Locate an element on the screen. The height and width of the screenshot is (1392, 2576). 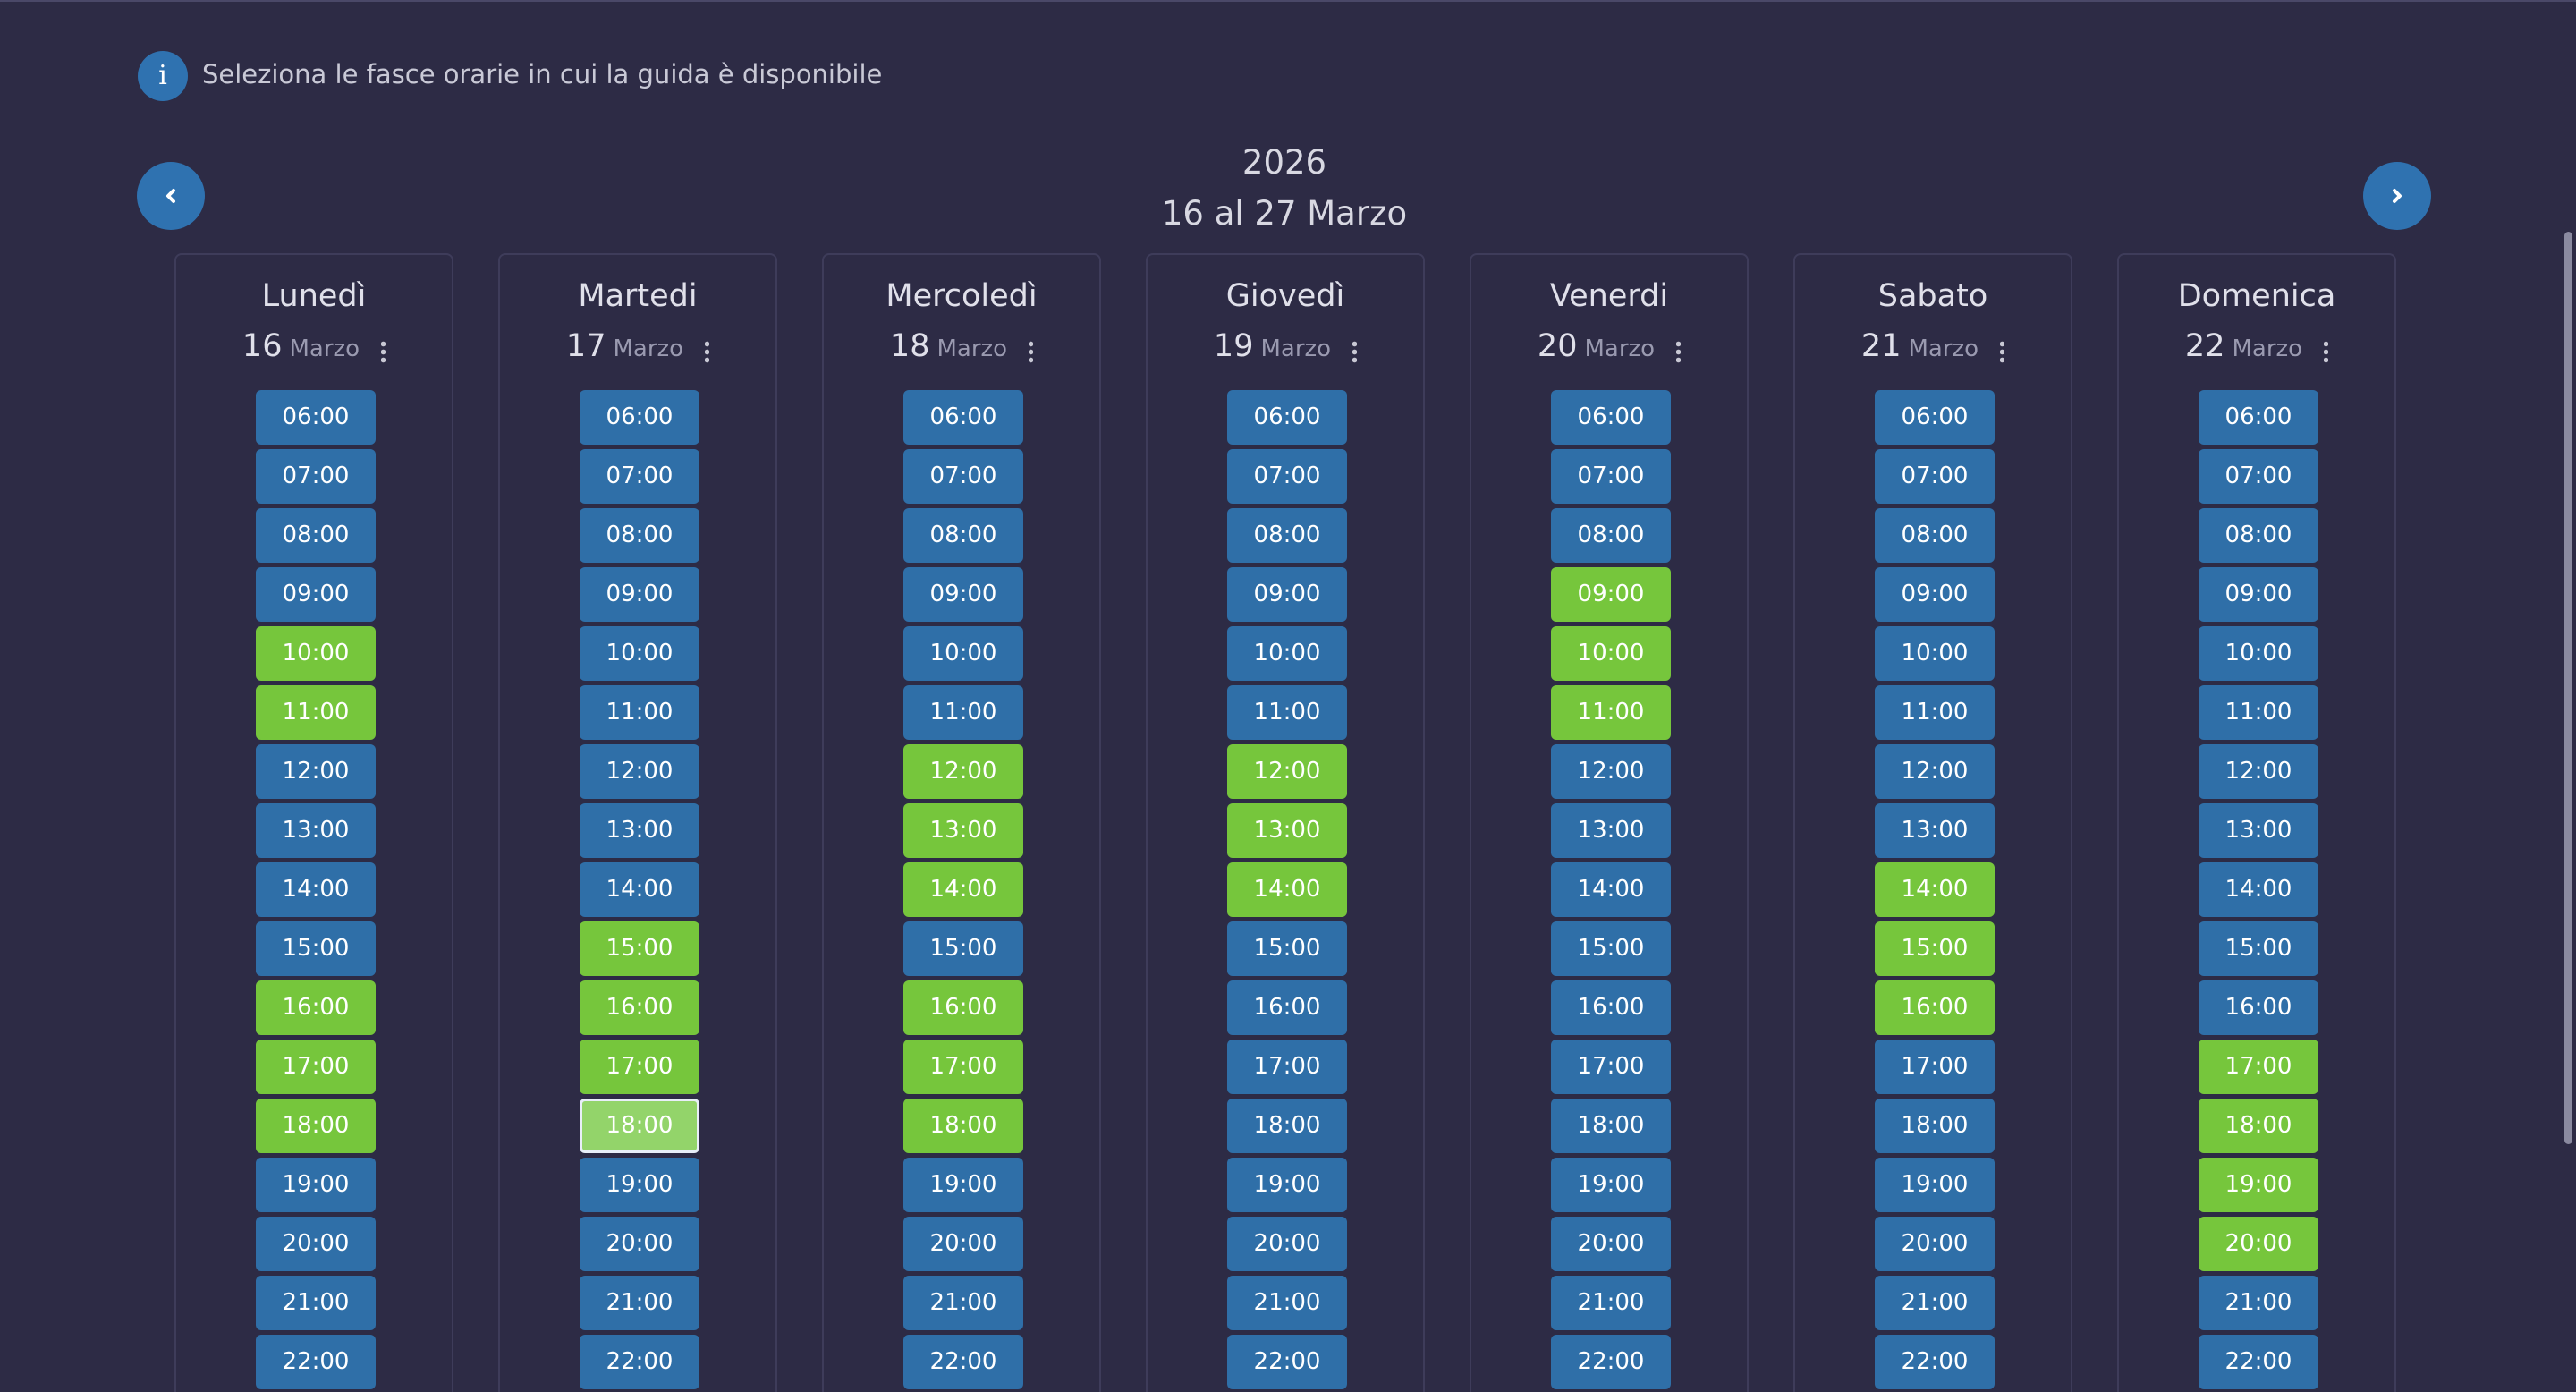
scrollbar is located at coordinates (2568, 688).